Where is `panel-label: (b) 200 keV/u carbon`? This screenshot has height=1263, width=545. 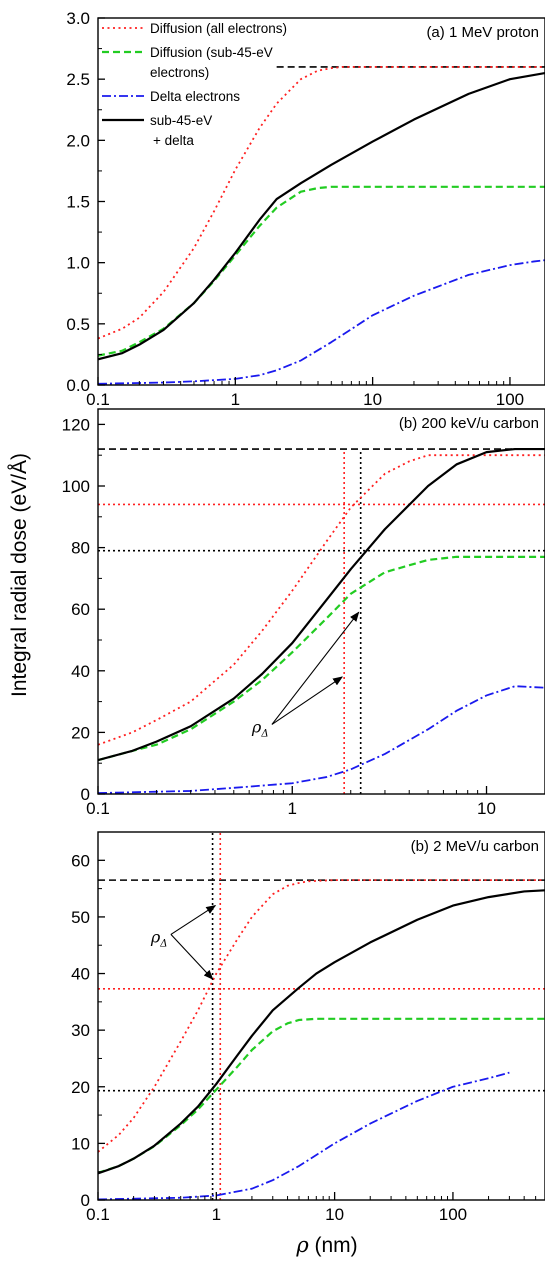 panel-label: (b) 200 keV/u carbon is located at coordinates (469, 423).